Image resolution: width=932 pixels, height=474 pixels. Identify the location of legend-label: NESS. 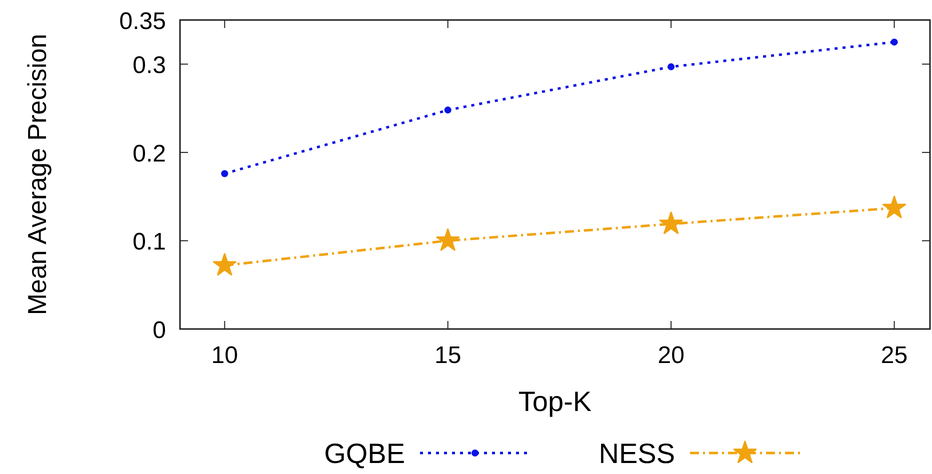
(636, 453).